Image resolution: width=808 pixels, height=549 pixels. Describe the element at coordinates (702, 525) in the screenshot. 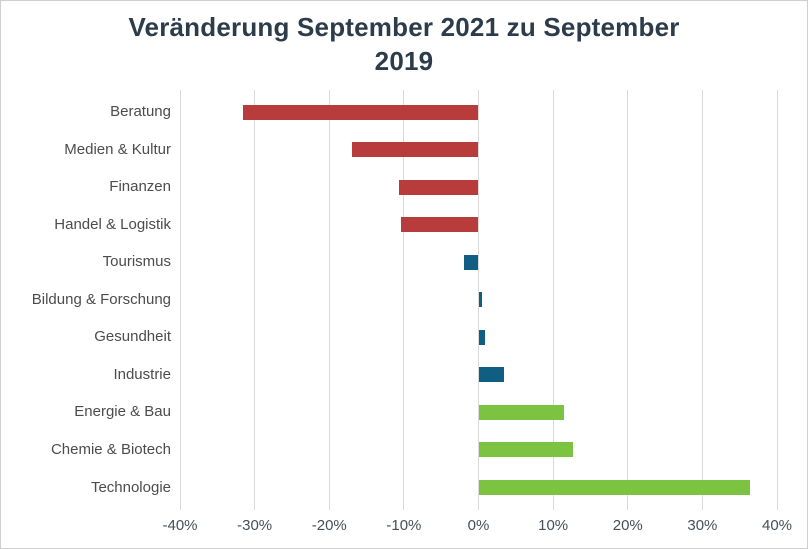

I see `x-axis-tick-label: 30%` at that location.